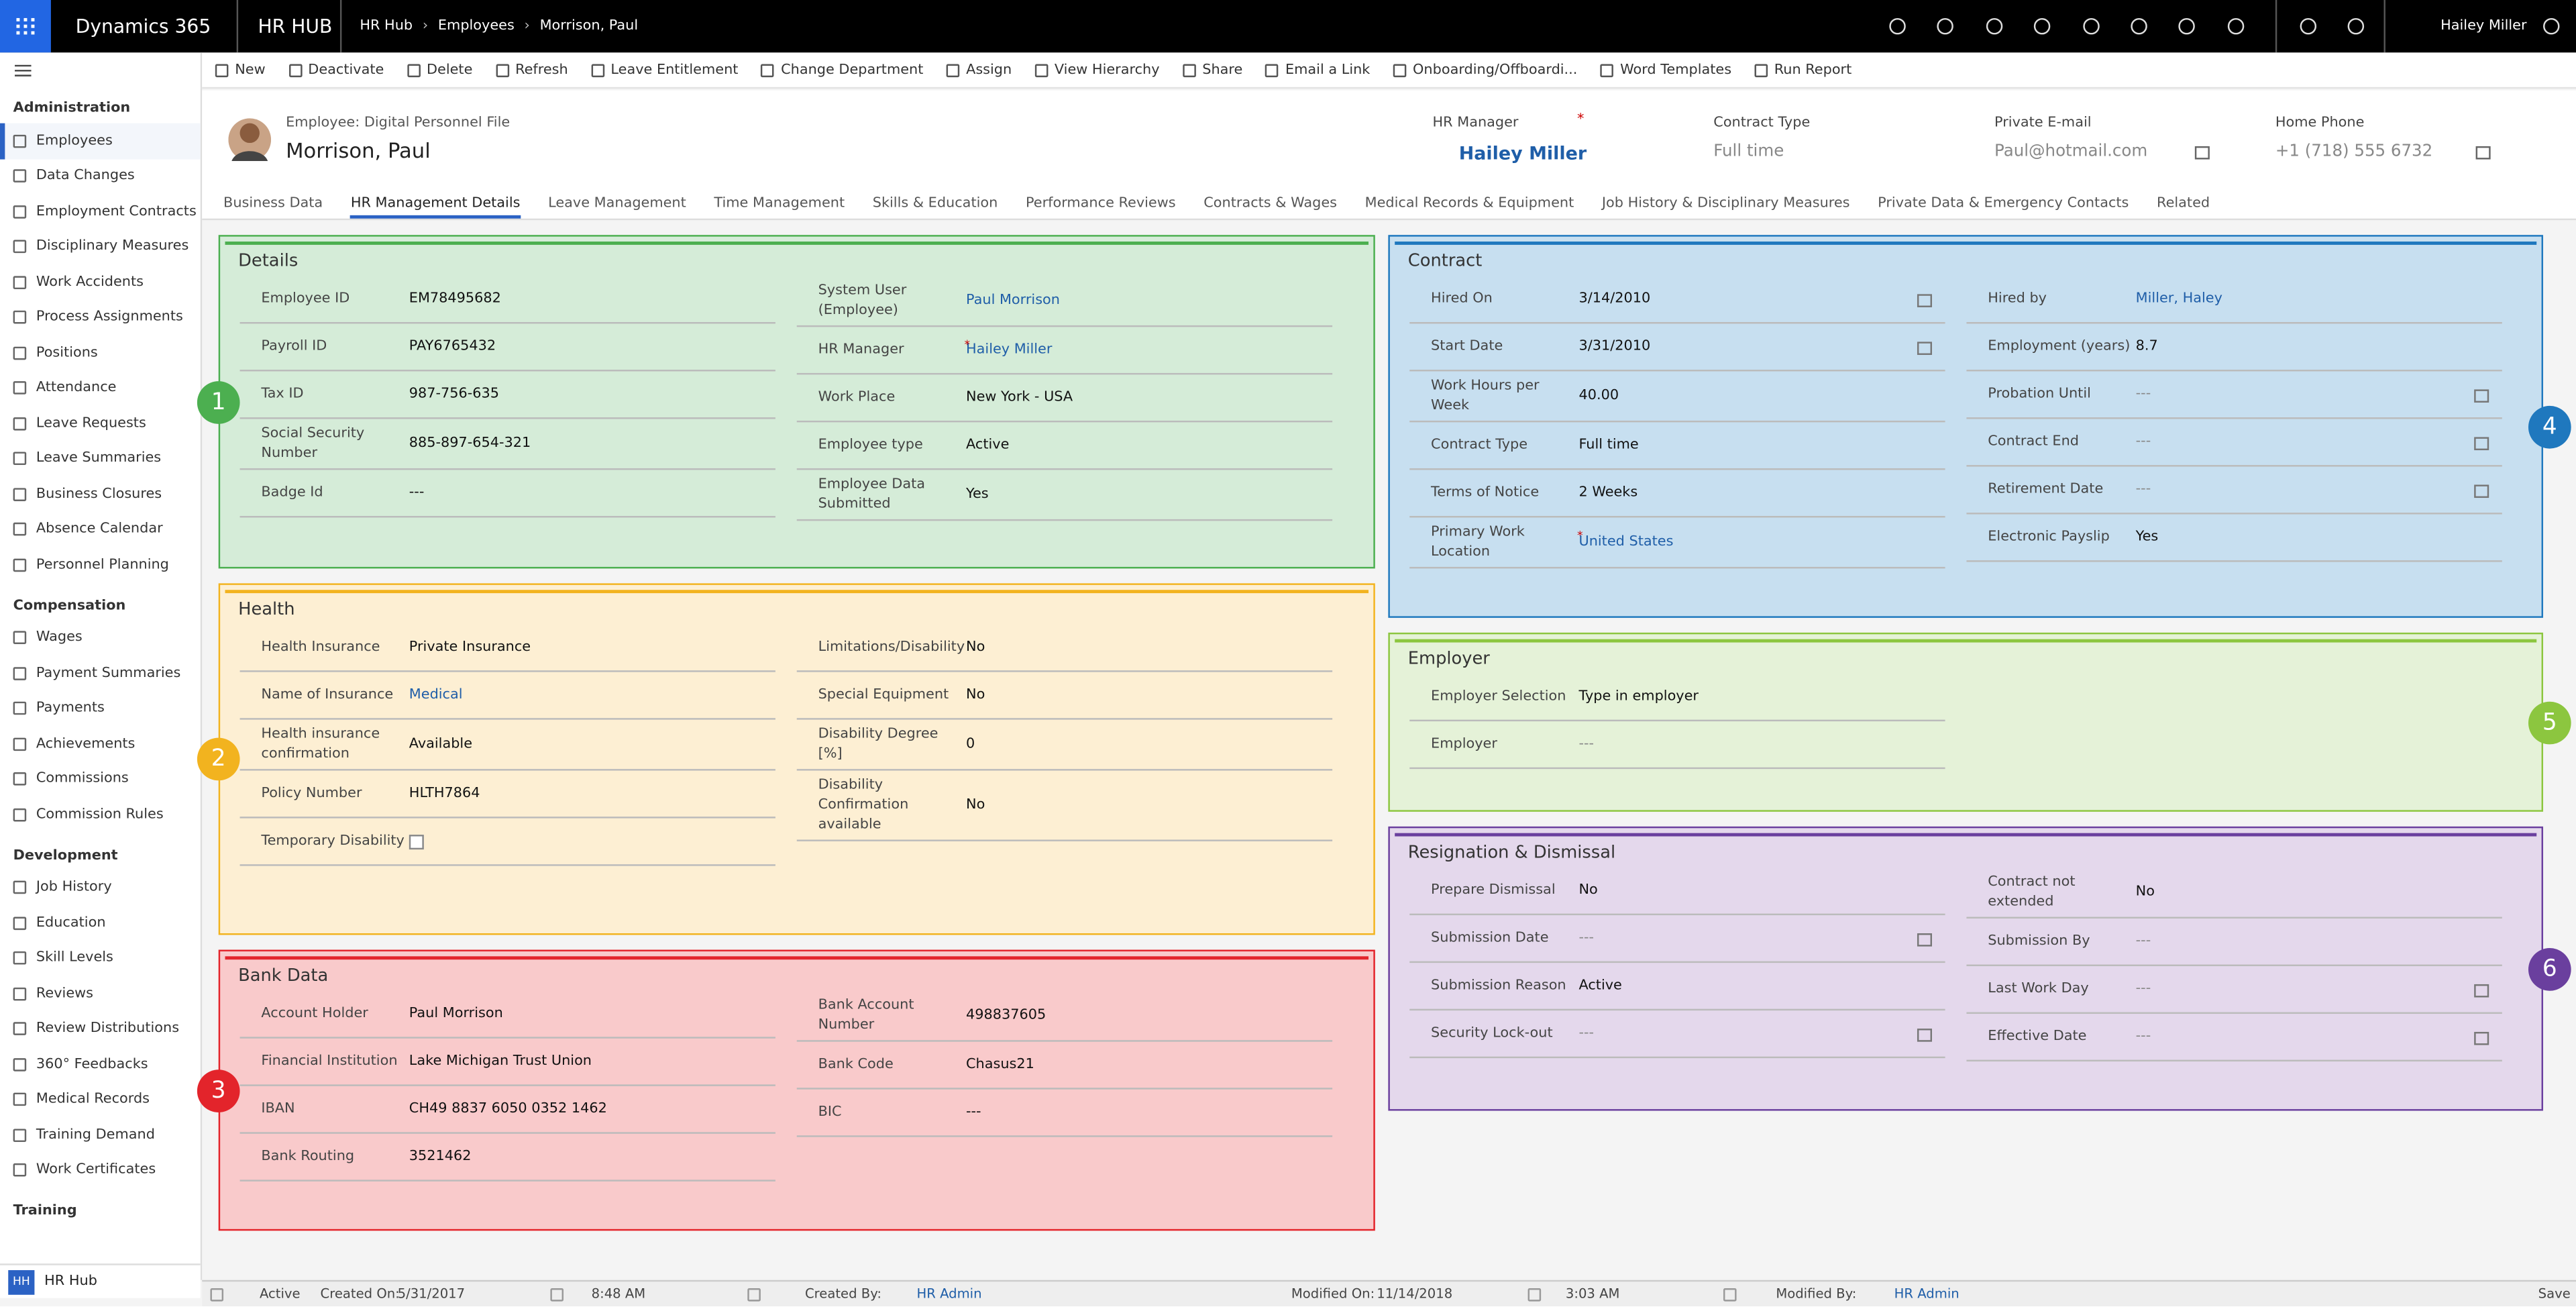  I want to click on nav-item: Review Distributions, so click(100, 1029).